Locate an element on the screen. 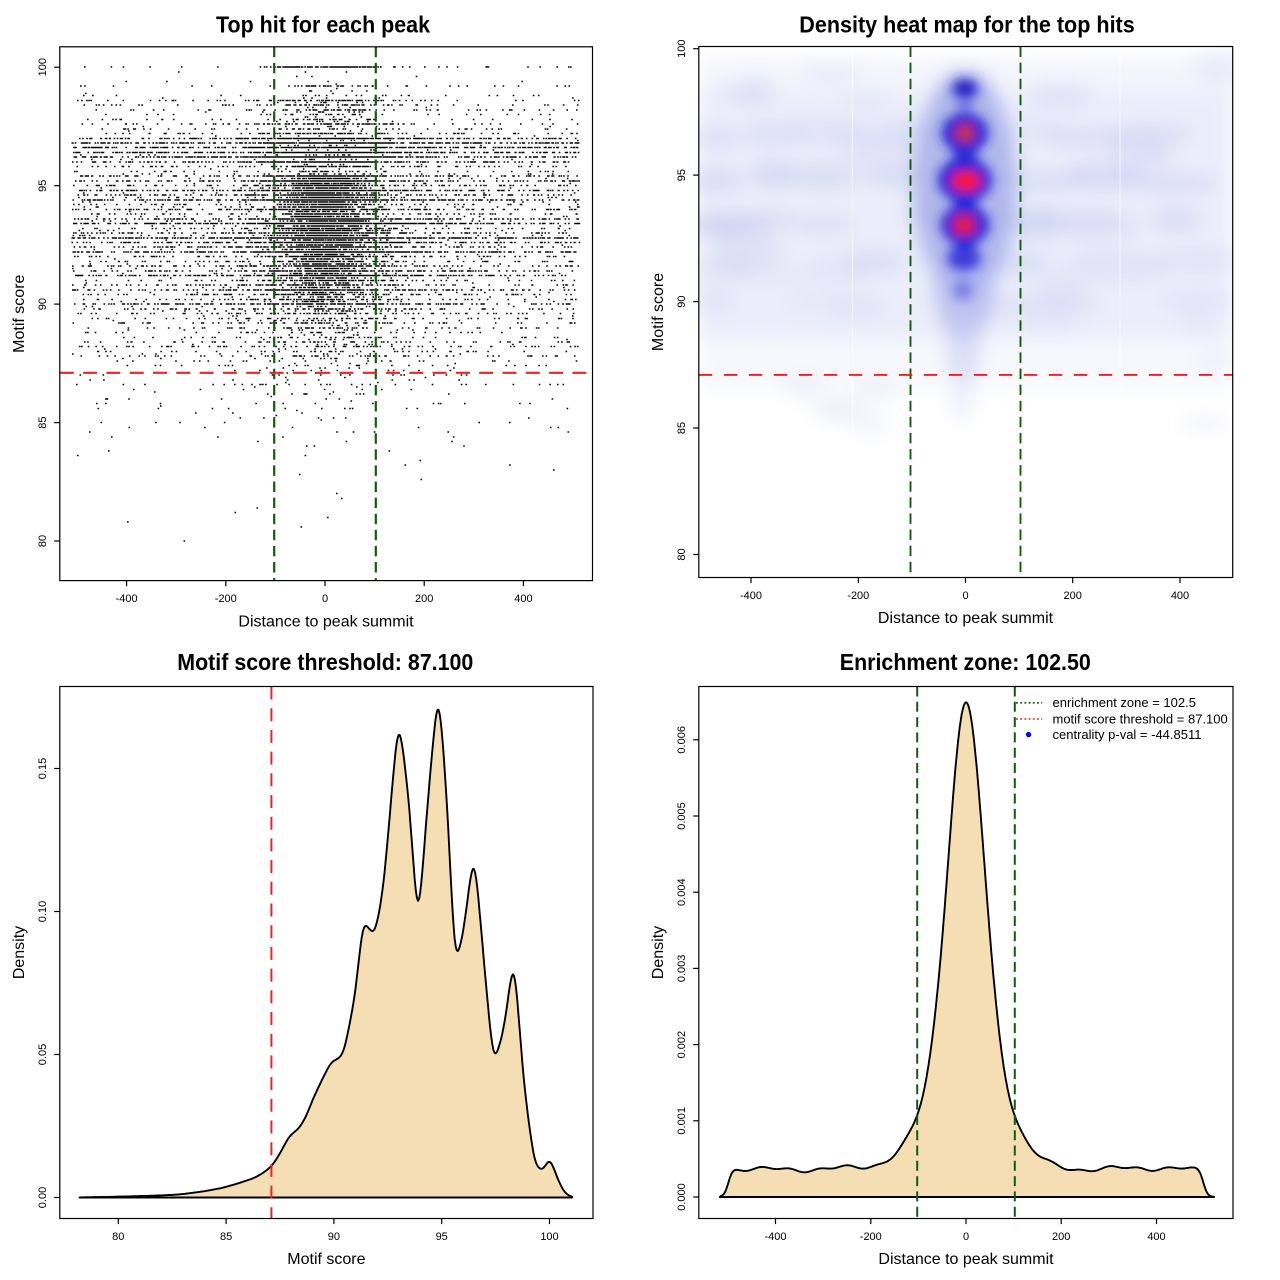 The height and width of the screenshot is (1280, 1280). svg-text: 0.05 is located at coordinates (43, 1054).